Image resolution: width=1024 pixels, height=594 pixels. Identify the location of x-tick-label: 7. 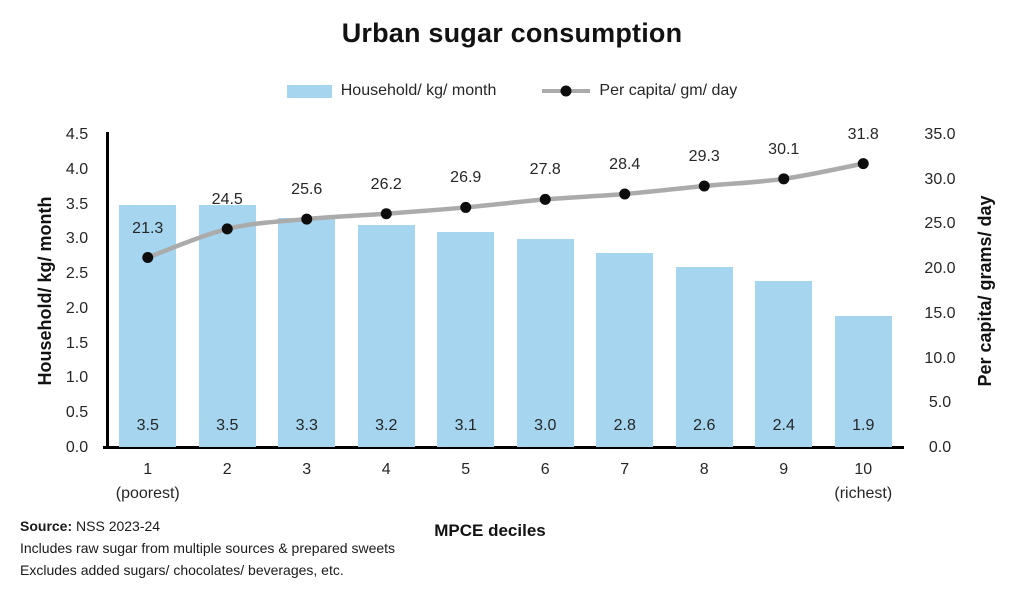
(625, 469).